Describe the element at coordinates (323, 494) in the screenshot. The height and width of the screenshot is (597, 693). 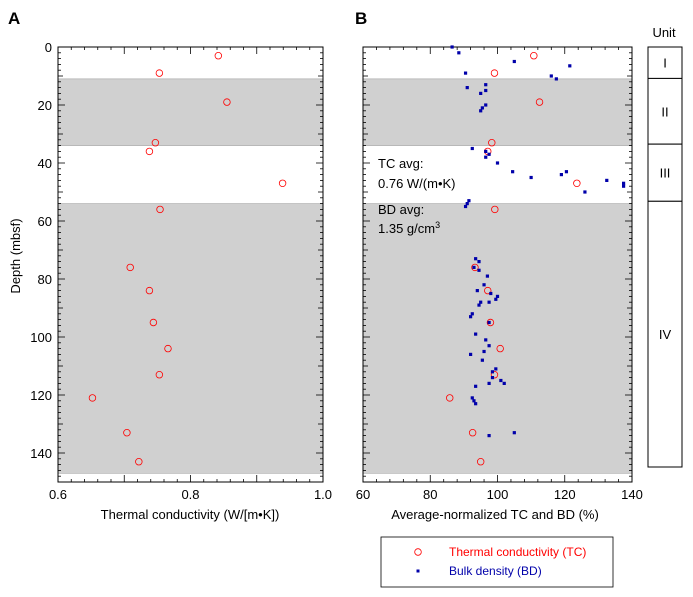
I see `panel-a-x-tick-label: 1.0` at that location.